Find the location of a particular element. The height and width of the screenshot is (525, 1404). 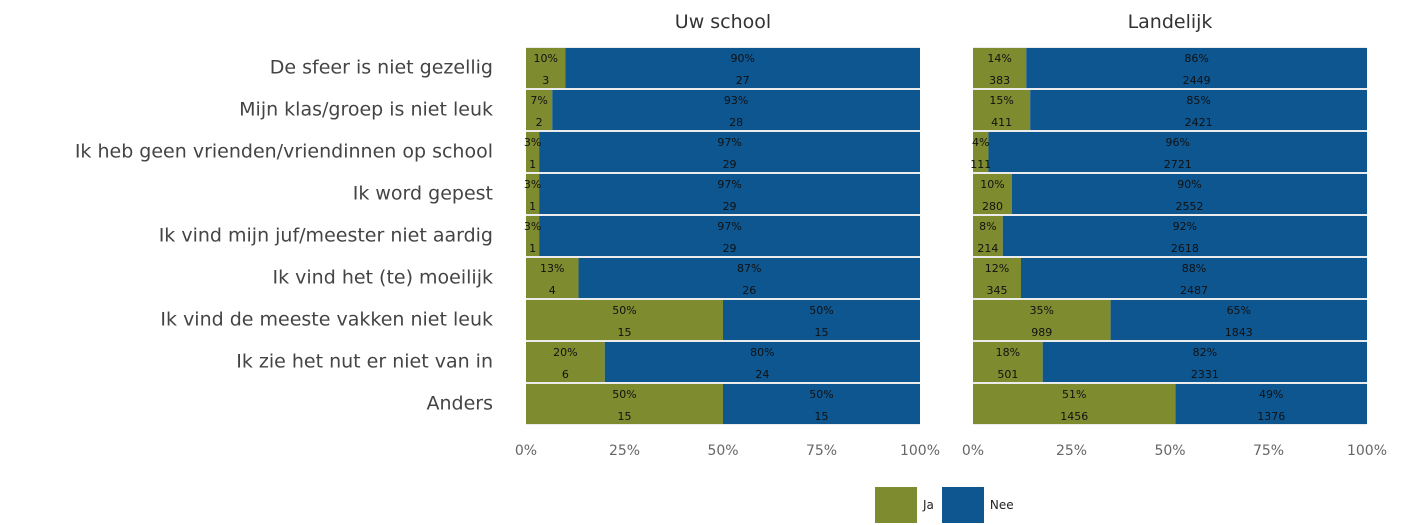

data-label-count-nee: 2618 is located at coordinates (1185, 248).